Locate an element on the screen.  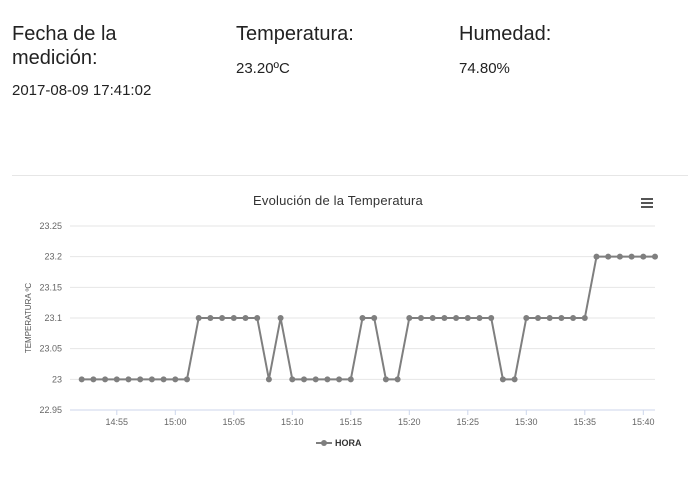
fecha-value: 2017-08-09 17:41:02 is located at coordinates (82, 90).